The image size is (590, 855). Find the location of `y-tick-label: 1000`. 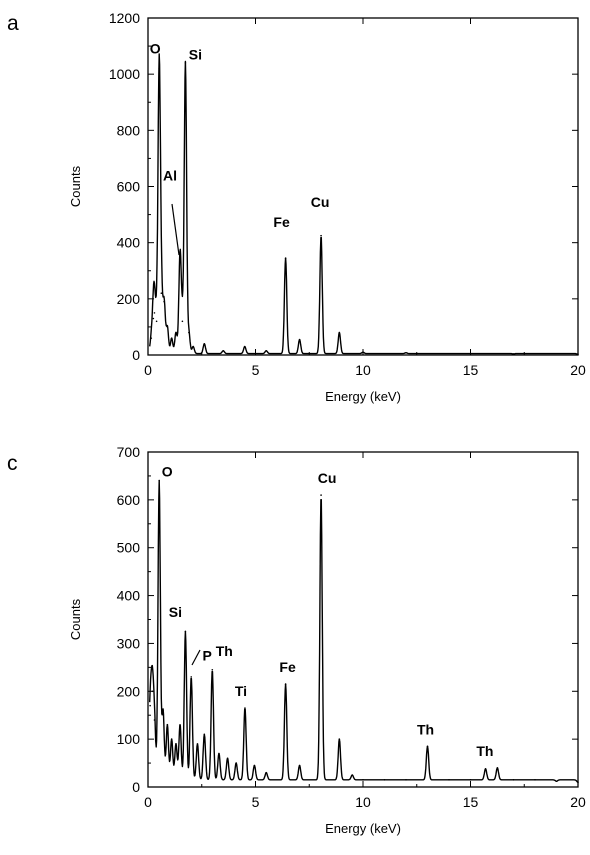

y-tick-label: 1000 is located at coordinates (124, 74).